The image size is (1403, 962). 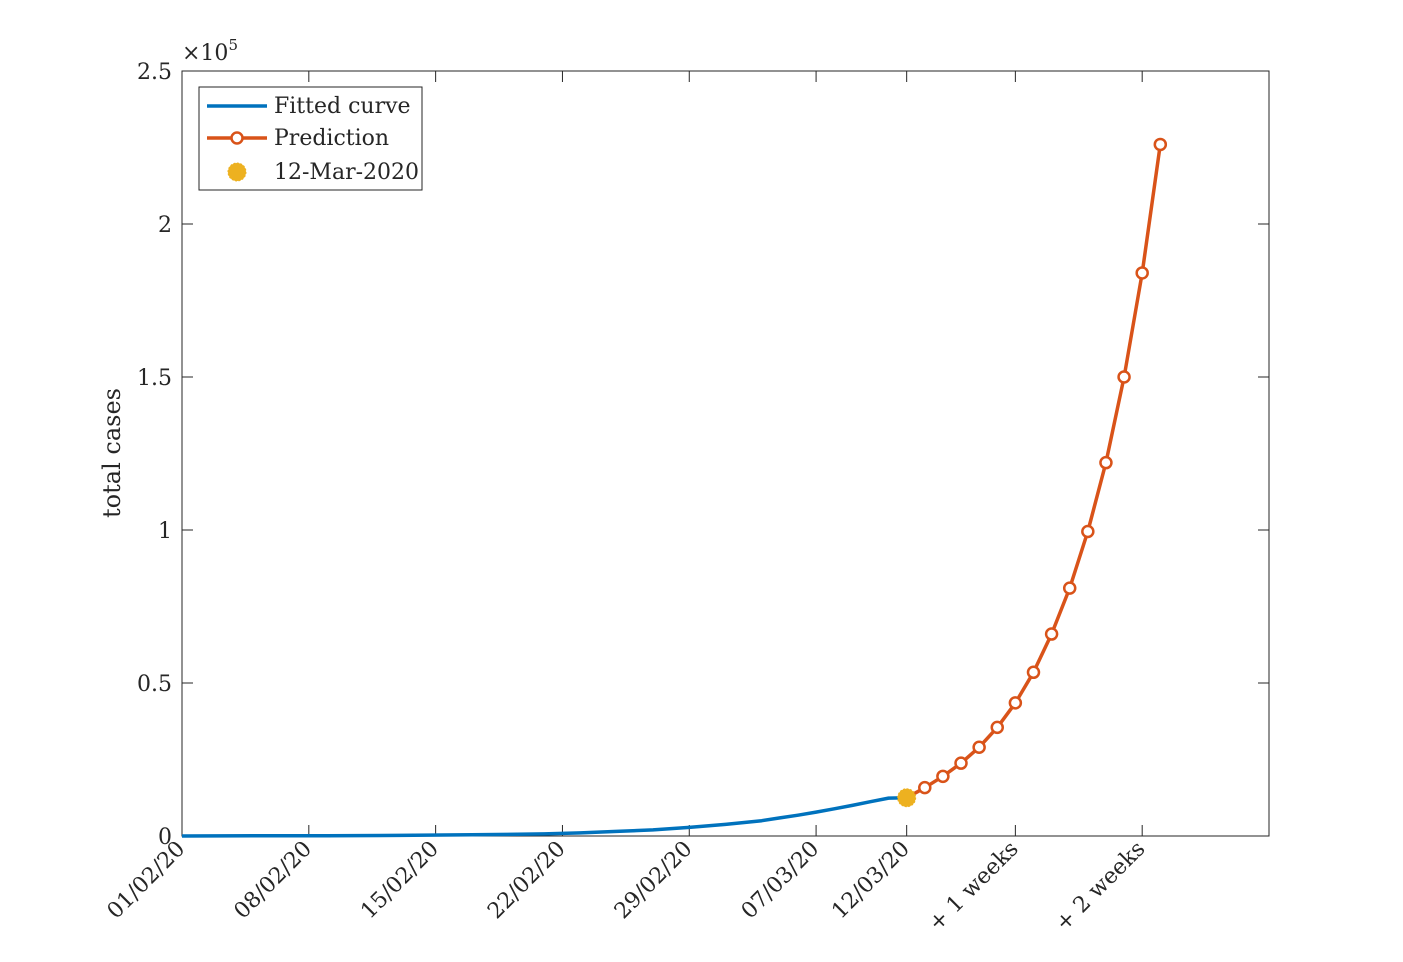 I want to click on x-tick-label: 22/02/20, so click(x=527, y=881).